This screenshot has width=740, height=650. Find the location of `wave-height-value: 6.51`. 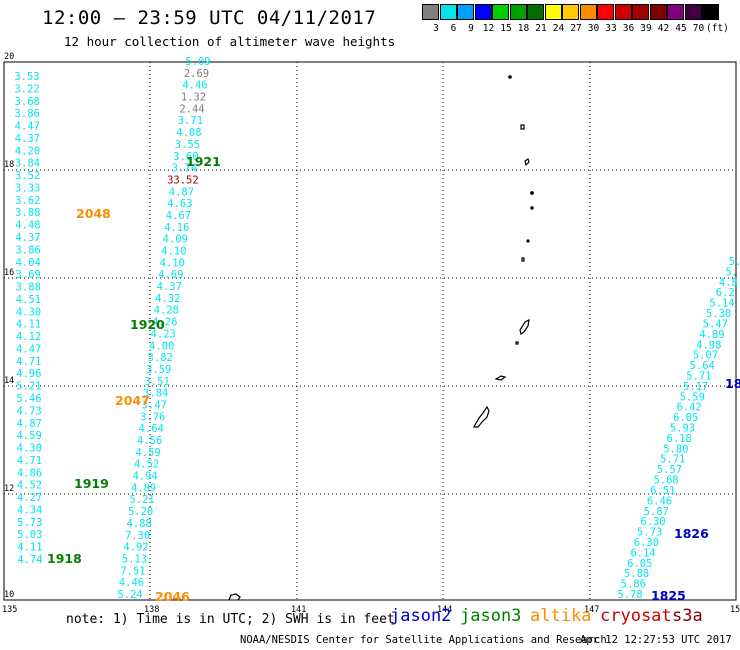

wave-height-value: 6.51 is located at coordinates (662, 491).